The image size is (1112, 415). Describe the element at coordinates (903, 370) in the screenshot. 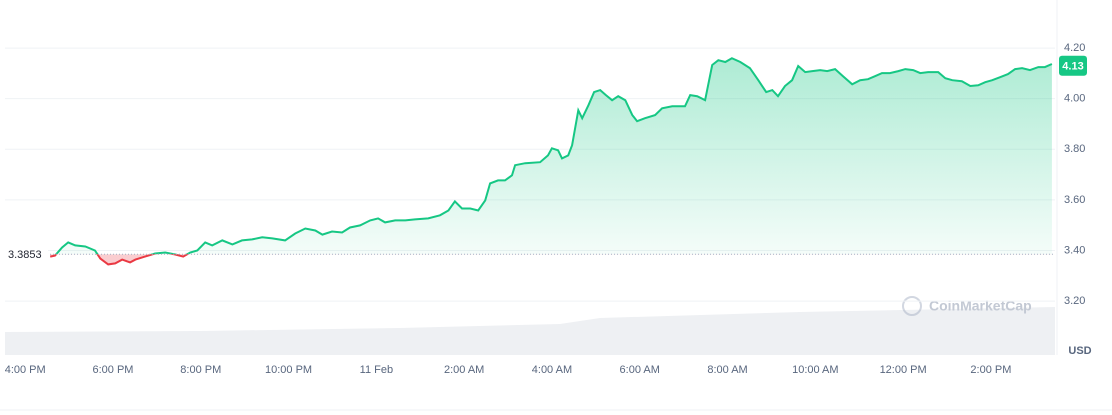

I see `x-tick-label: 12:00 PM` at that location.